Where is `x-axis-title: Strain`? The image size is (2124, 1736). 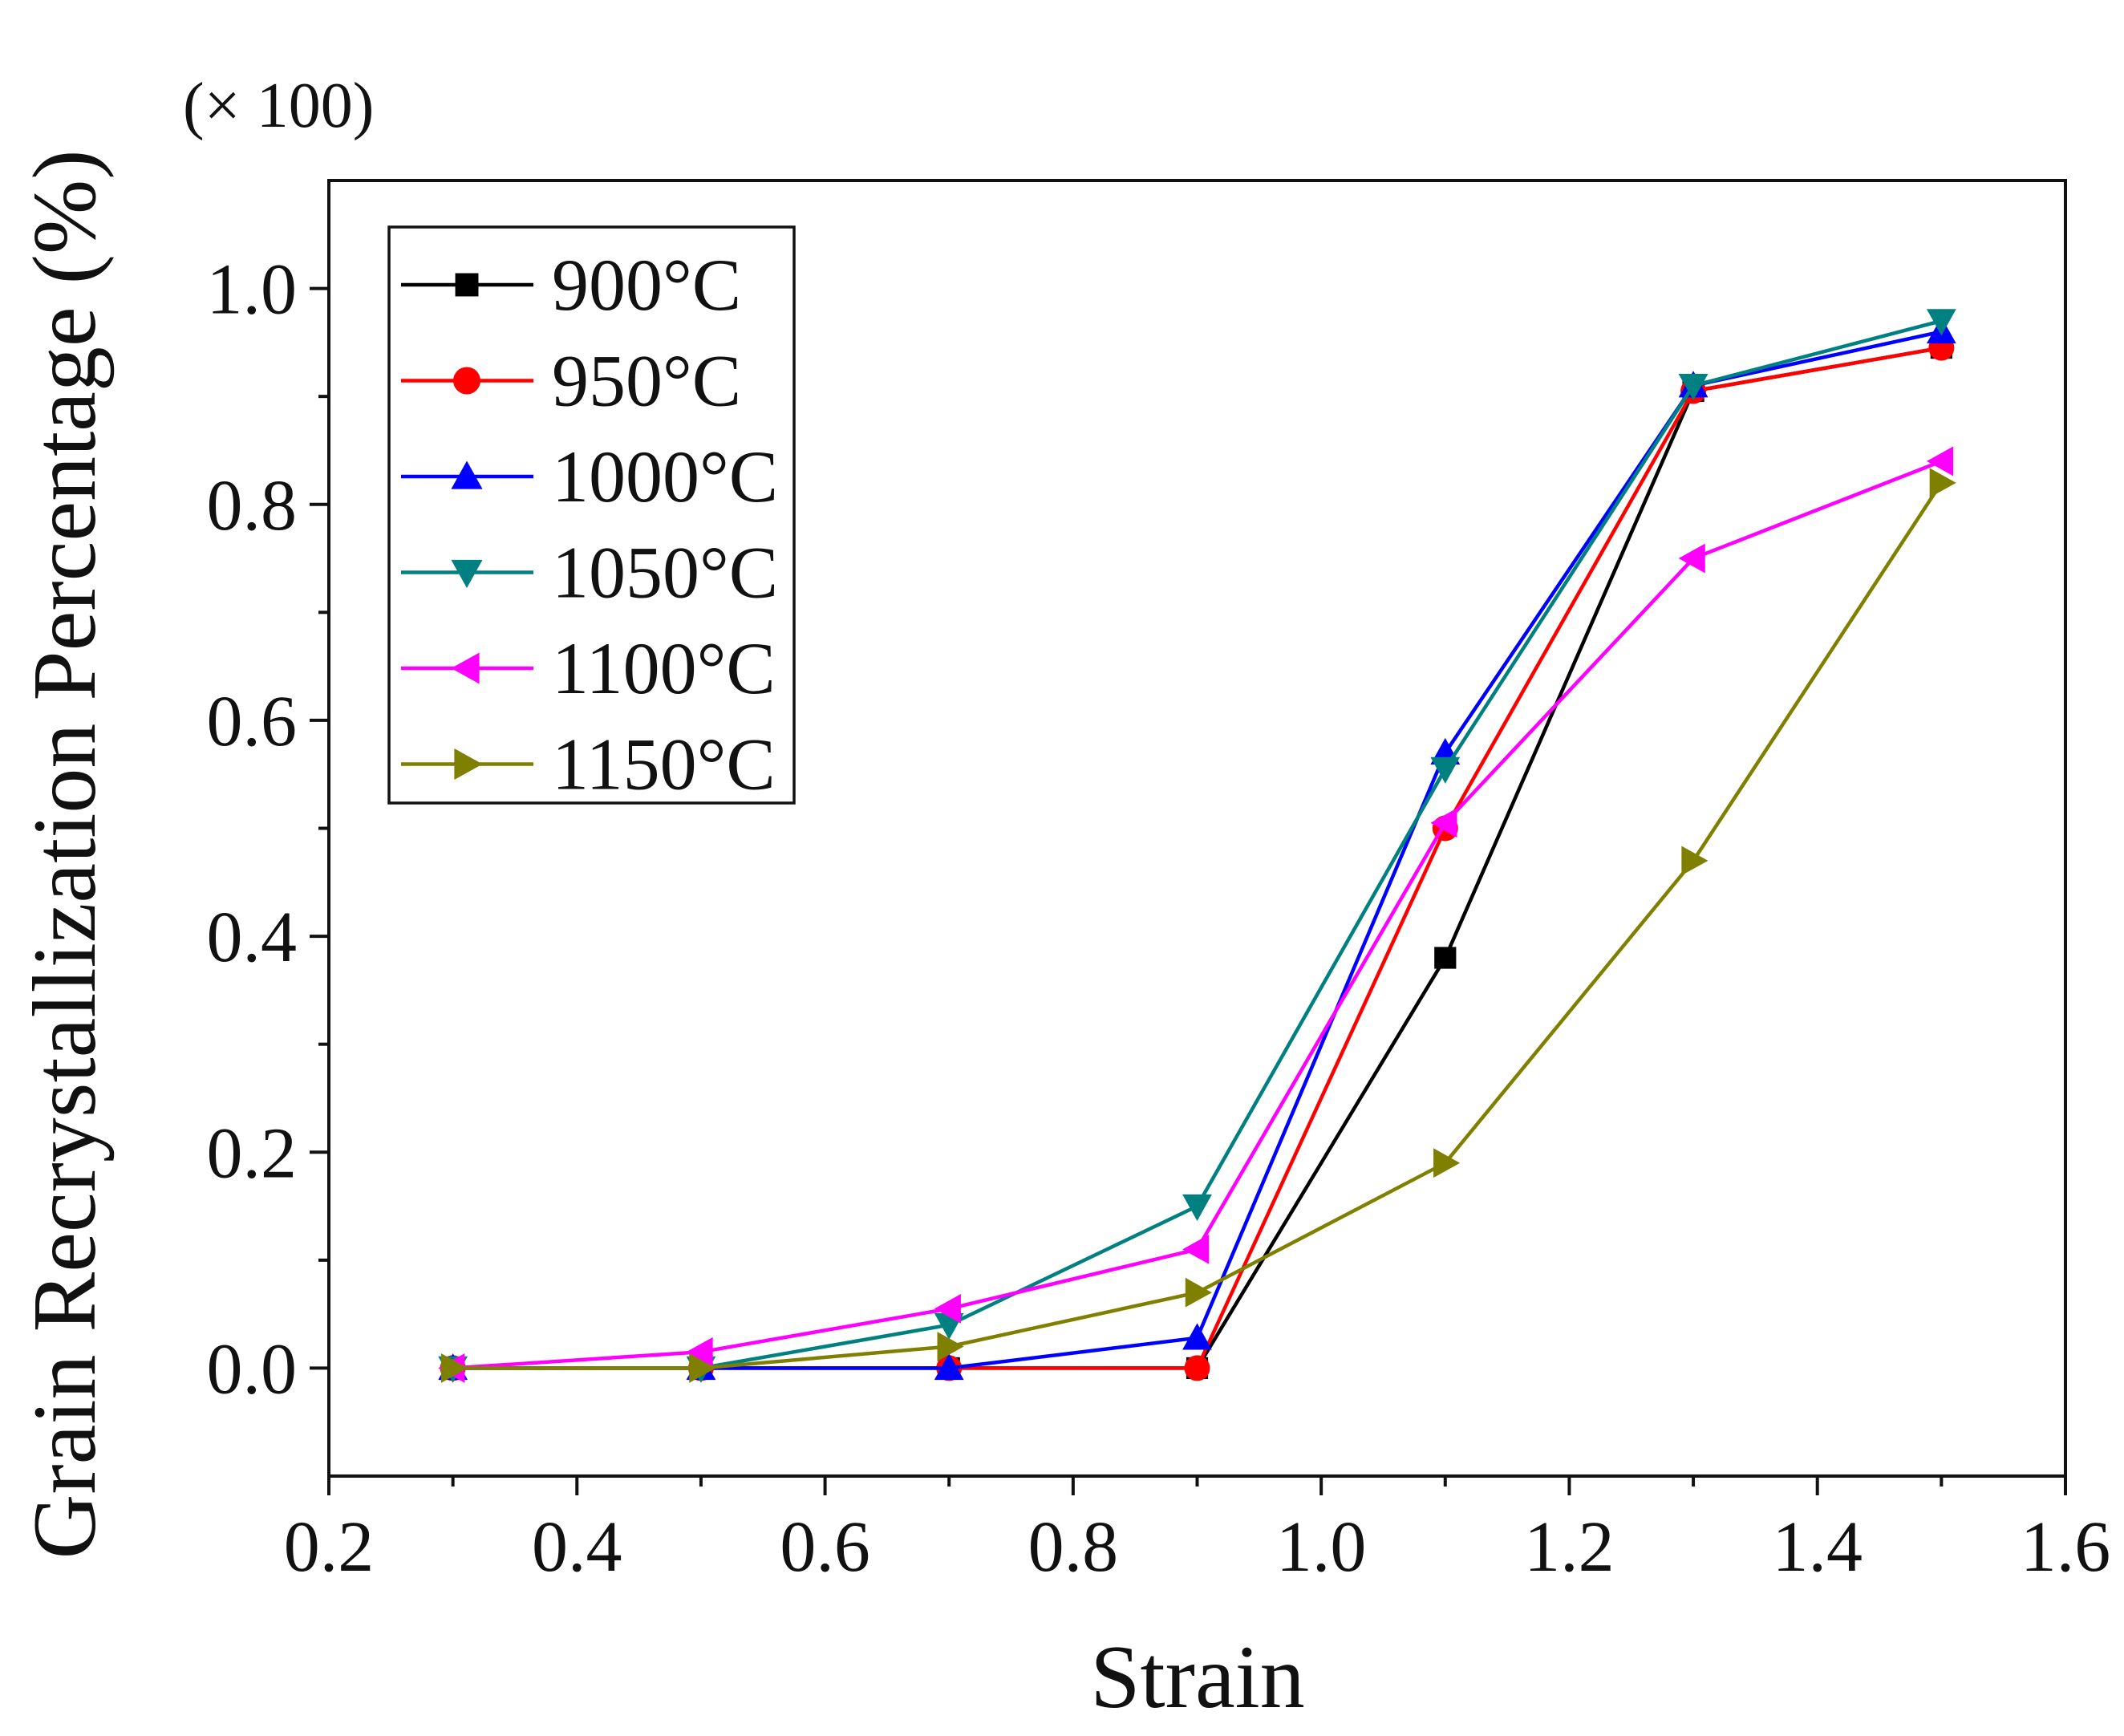
x-axis-title: Strain is located at coordinates (1197, 1677).